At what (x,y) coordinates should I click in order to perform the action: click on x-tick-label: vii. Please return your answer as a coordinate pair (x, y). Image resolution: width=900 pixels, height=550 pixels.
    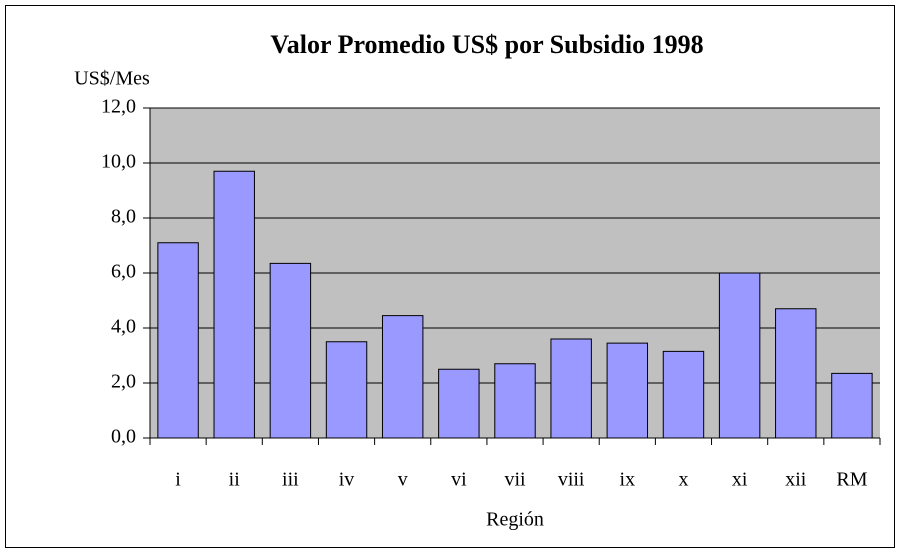
    Looking at the image, I should click on (515, 480).